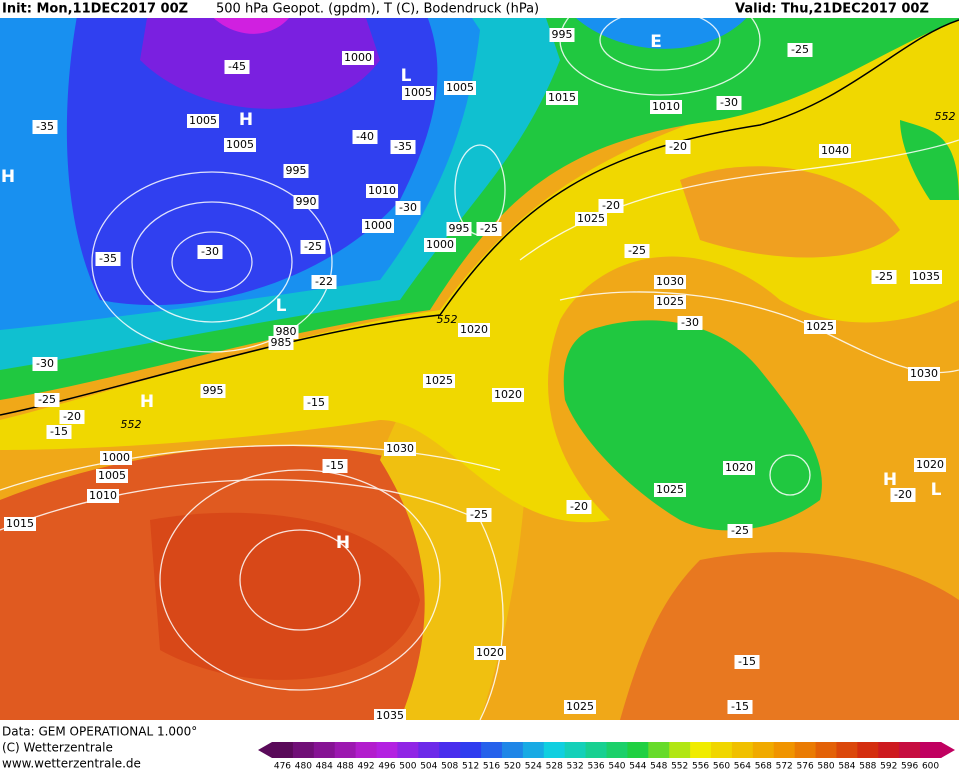 Image resolution: width=959 pixels, height=774 pixels. What do you see at coordinates (491, 766) in the screenshot?
I see `colorbar-tick-label: 516` at bounding box center [491, 766].